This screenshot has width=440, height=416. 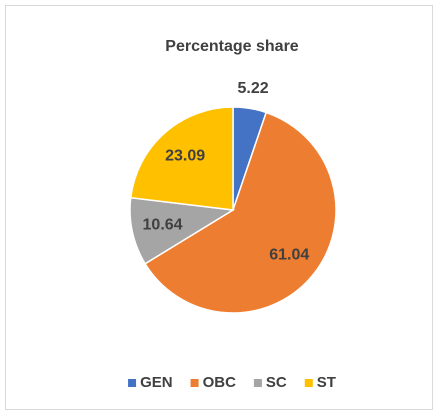 What do you see at coordinates (163, 225) in the screenshot?
I see `data-label: 10.64` at bounding box center [163, 225].